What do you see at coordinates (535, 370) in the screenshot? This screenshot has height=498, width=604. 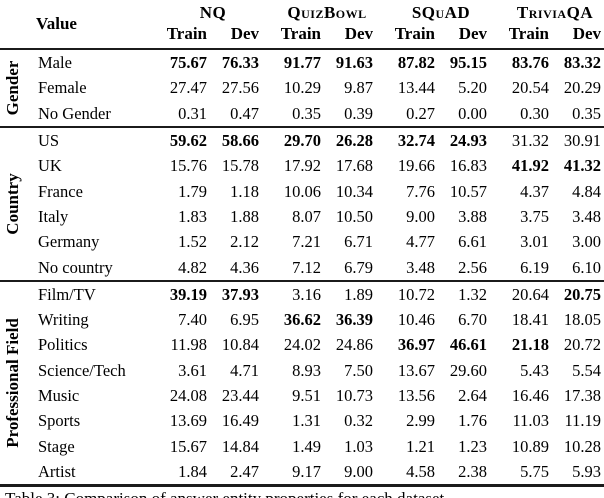 I see `value-cell: 5.43` at bounding box center [535, 370].